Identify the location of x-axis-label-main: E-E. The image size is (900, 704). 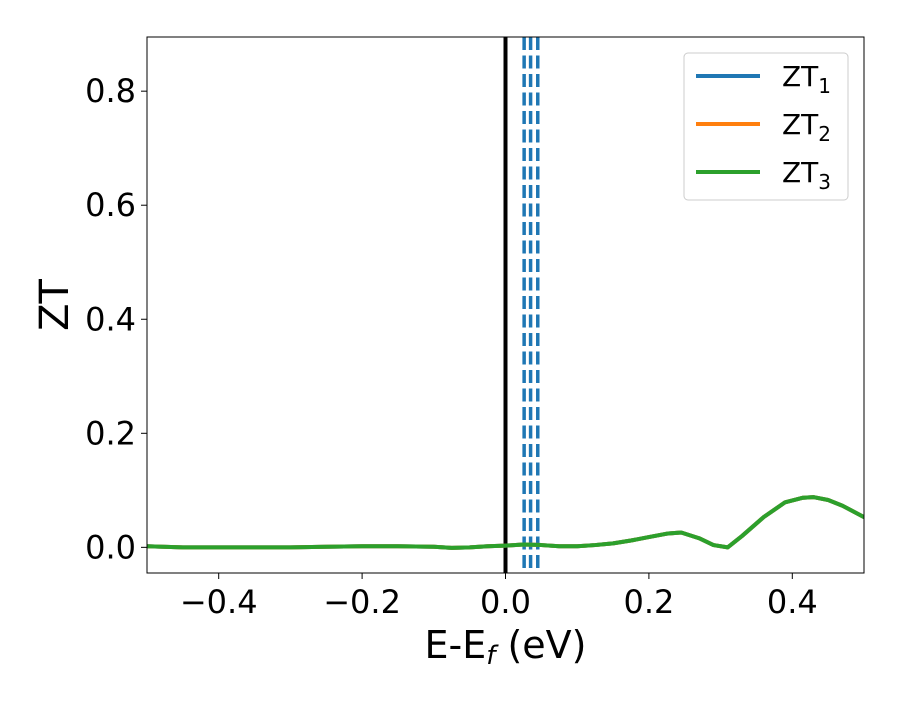
(456, 645).